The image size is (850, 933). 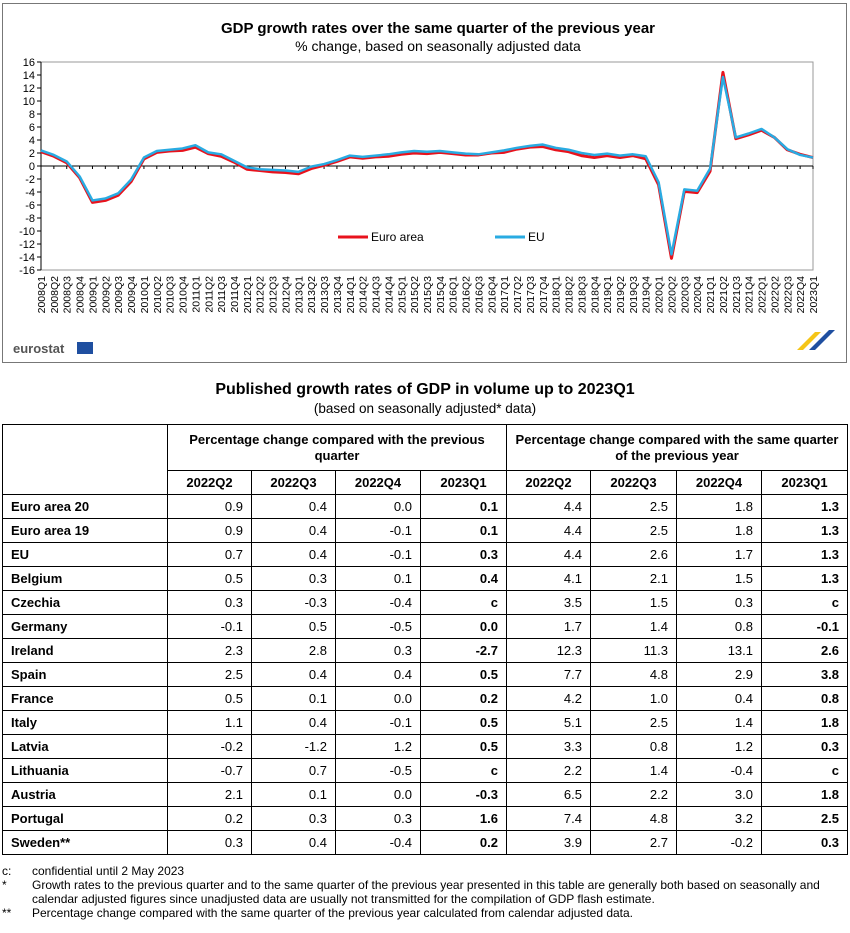 What do you see at coordinates (428, 295) in the screenshot?
I see `x-tick-label: 2015Q3` at bounding box center [428, 295].